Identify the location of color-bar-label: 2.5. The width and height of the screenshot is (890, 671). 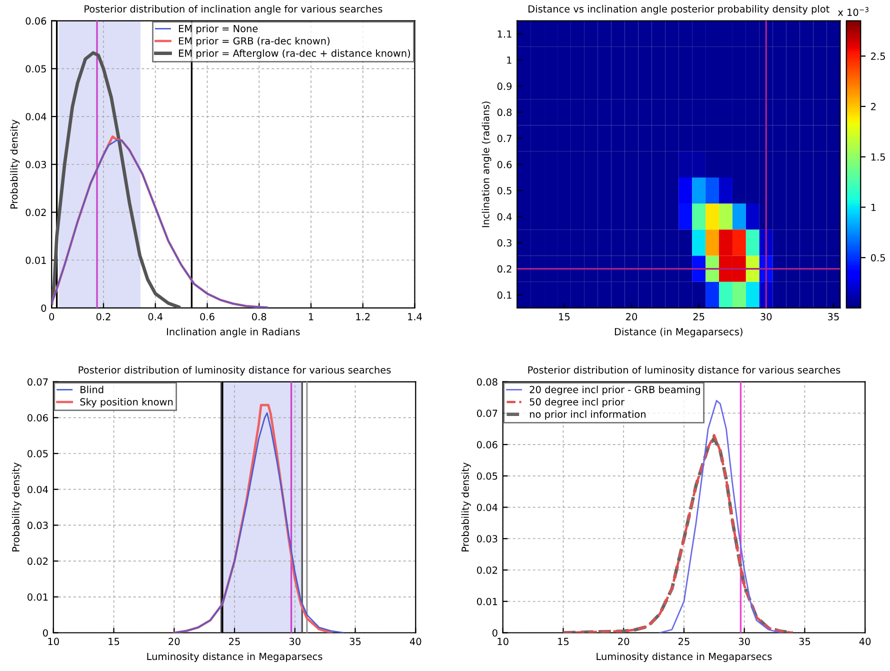
(878, 56).